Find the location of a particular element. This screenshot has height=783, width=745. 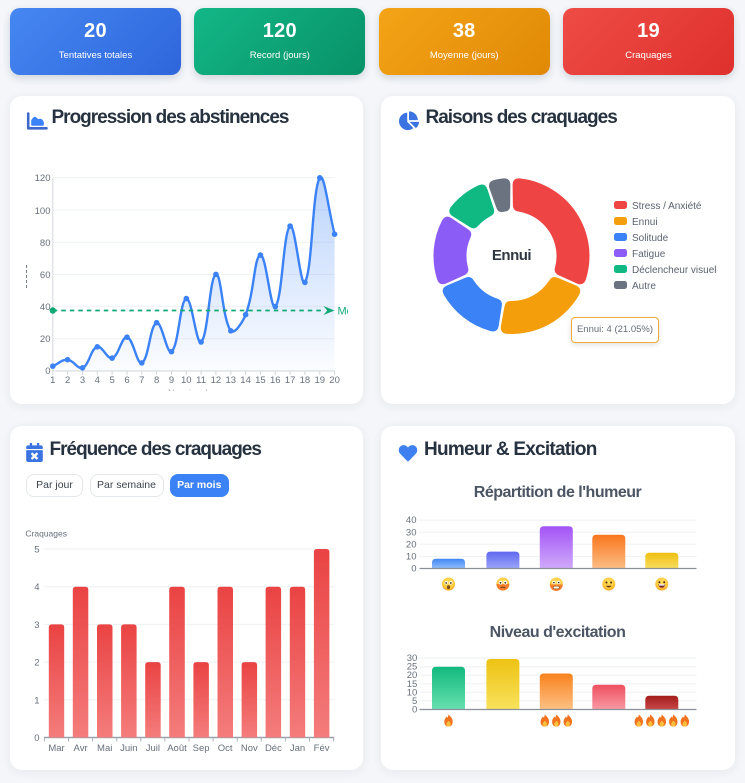

svg-text: 13 is located at coordinates (231, 380).